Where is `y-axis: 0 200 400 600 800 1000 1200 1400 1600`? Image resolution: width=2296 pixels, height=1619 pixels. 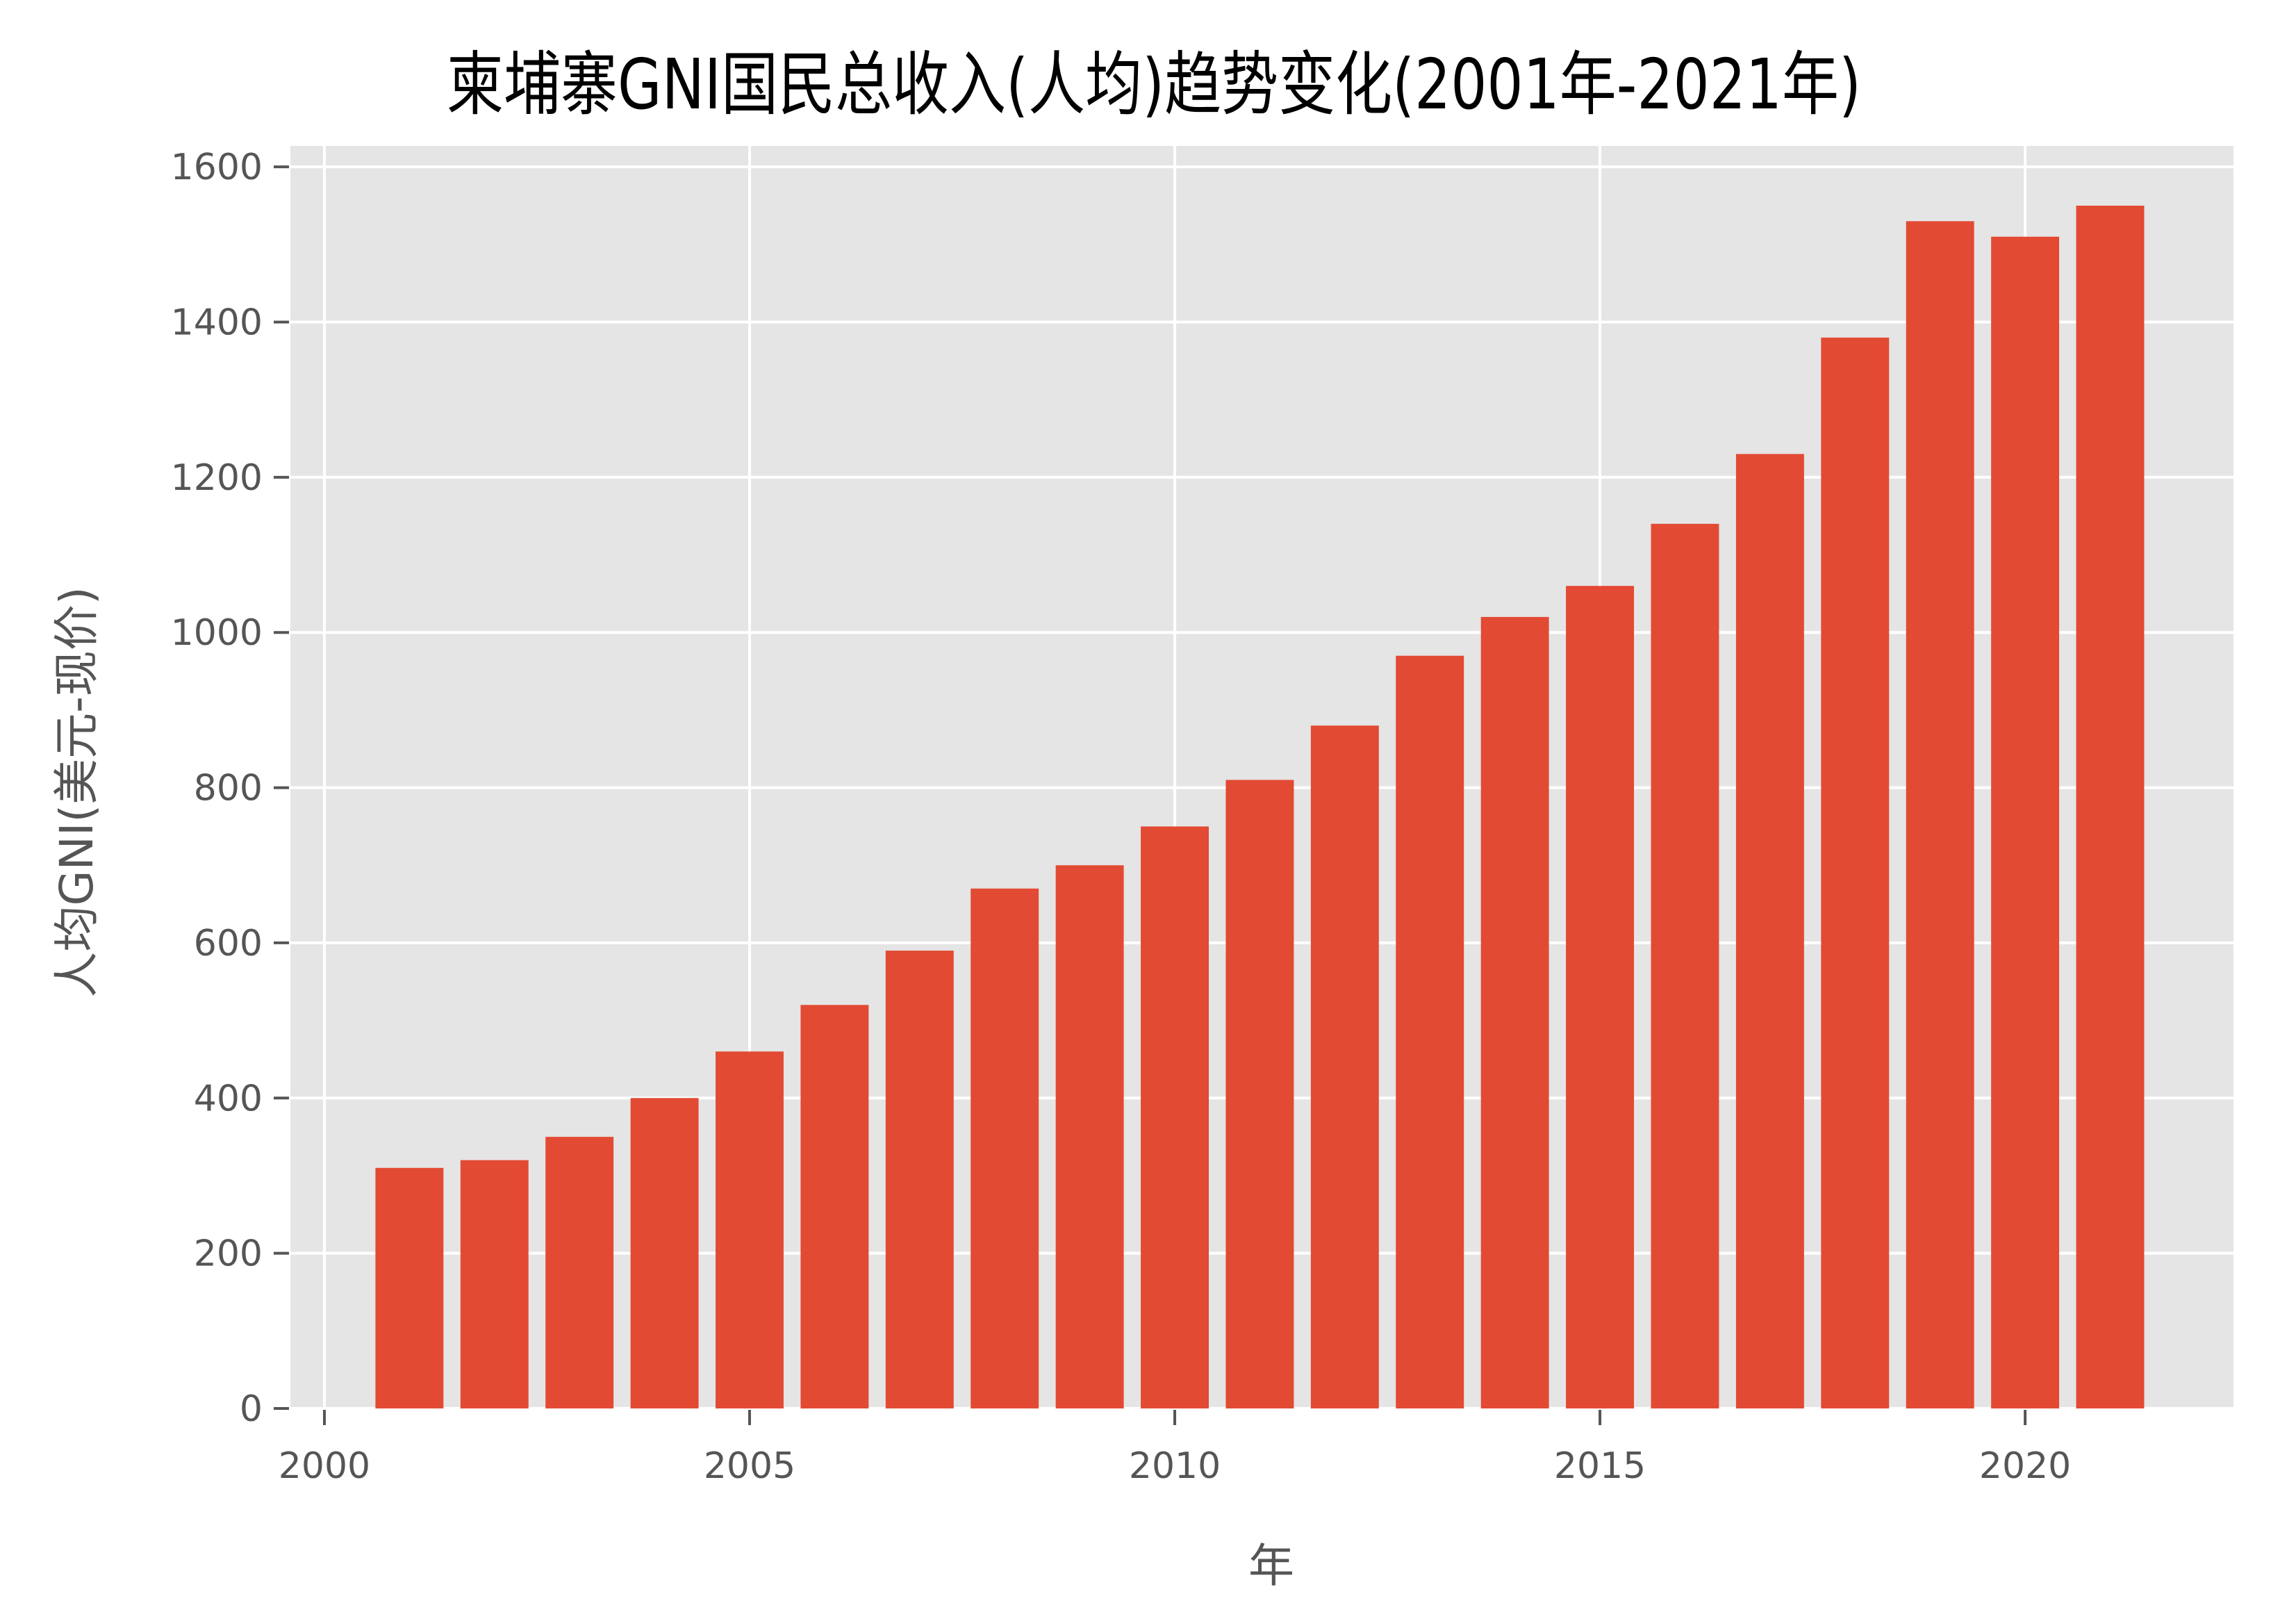
y-axis: 0 200 400 600 800 1000 1200 1400 1600 is located at coordinates (230, 788).